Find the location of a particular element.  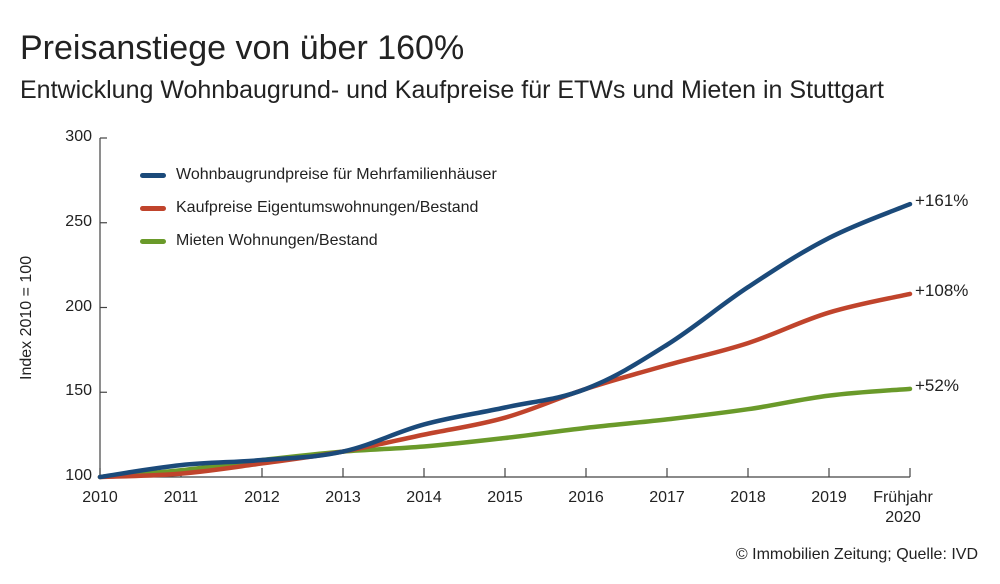

legend-item: Mieten Wohnungen/Bestand is located at coordinates (259, 241).